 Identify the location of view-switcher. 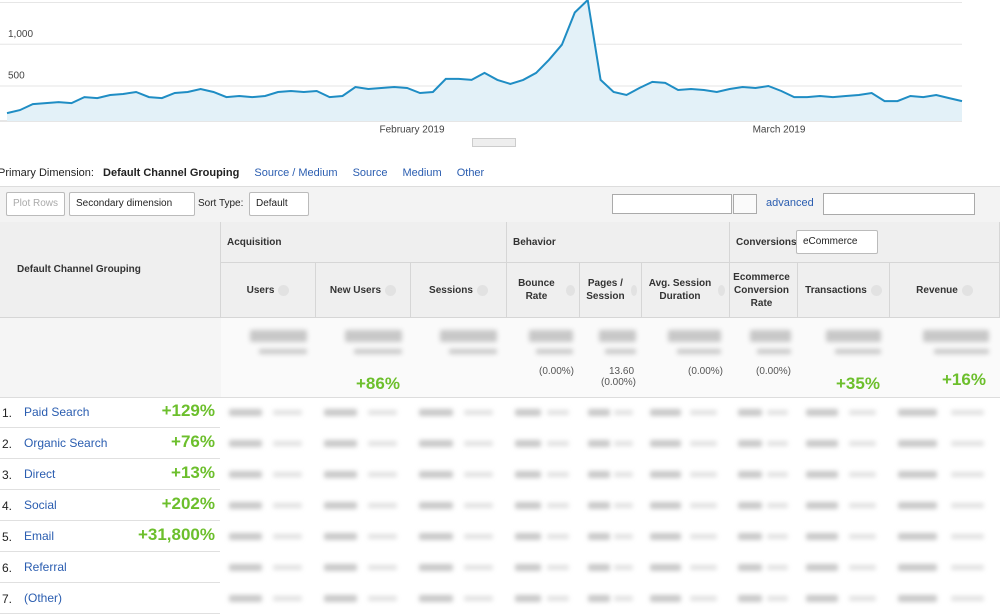
(899, 204).